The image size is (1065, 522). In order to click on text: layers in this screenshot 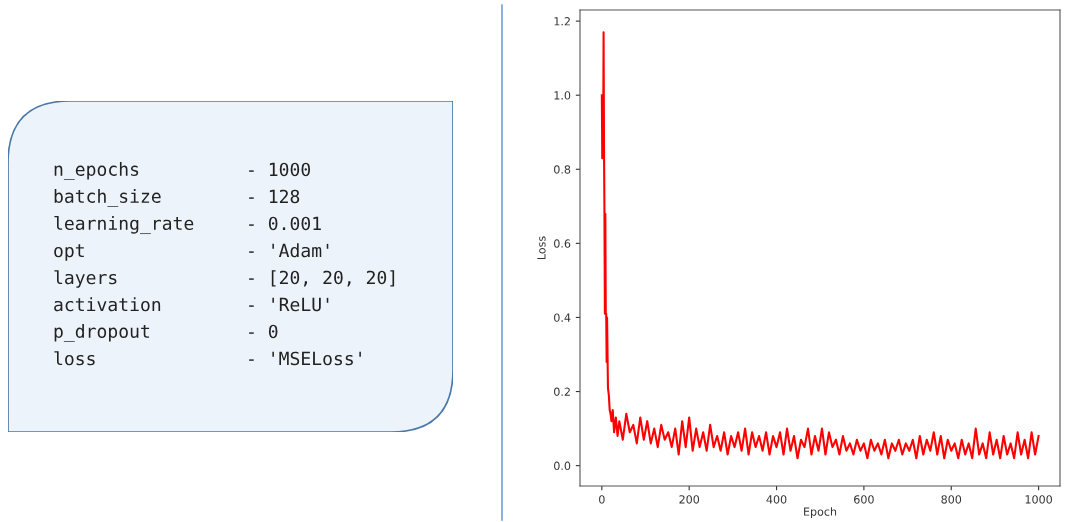, I will do `click(85, 279)`.